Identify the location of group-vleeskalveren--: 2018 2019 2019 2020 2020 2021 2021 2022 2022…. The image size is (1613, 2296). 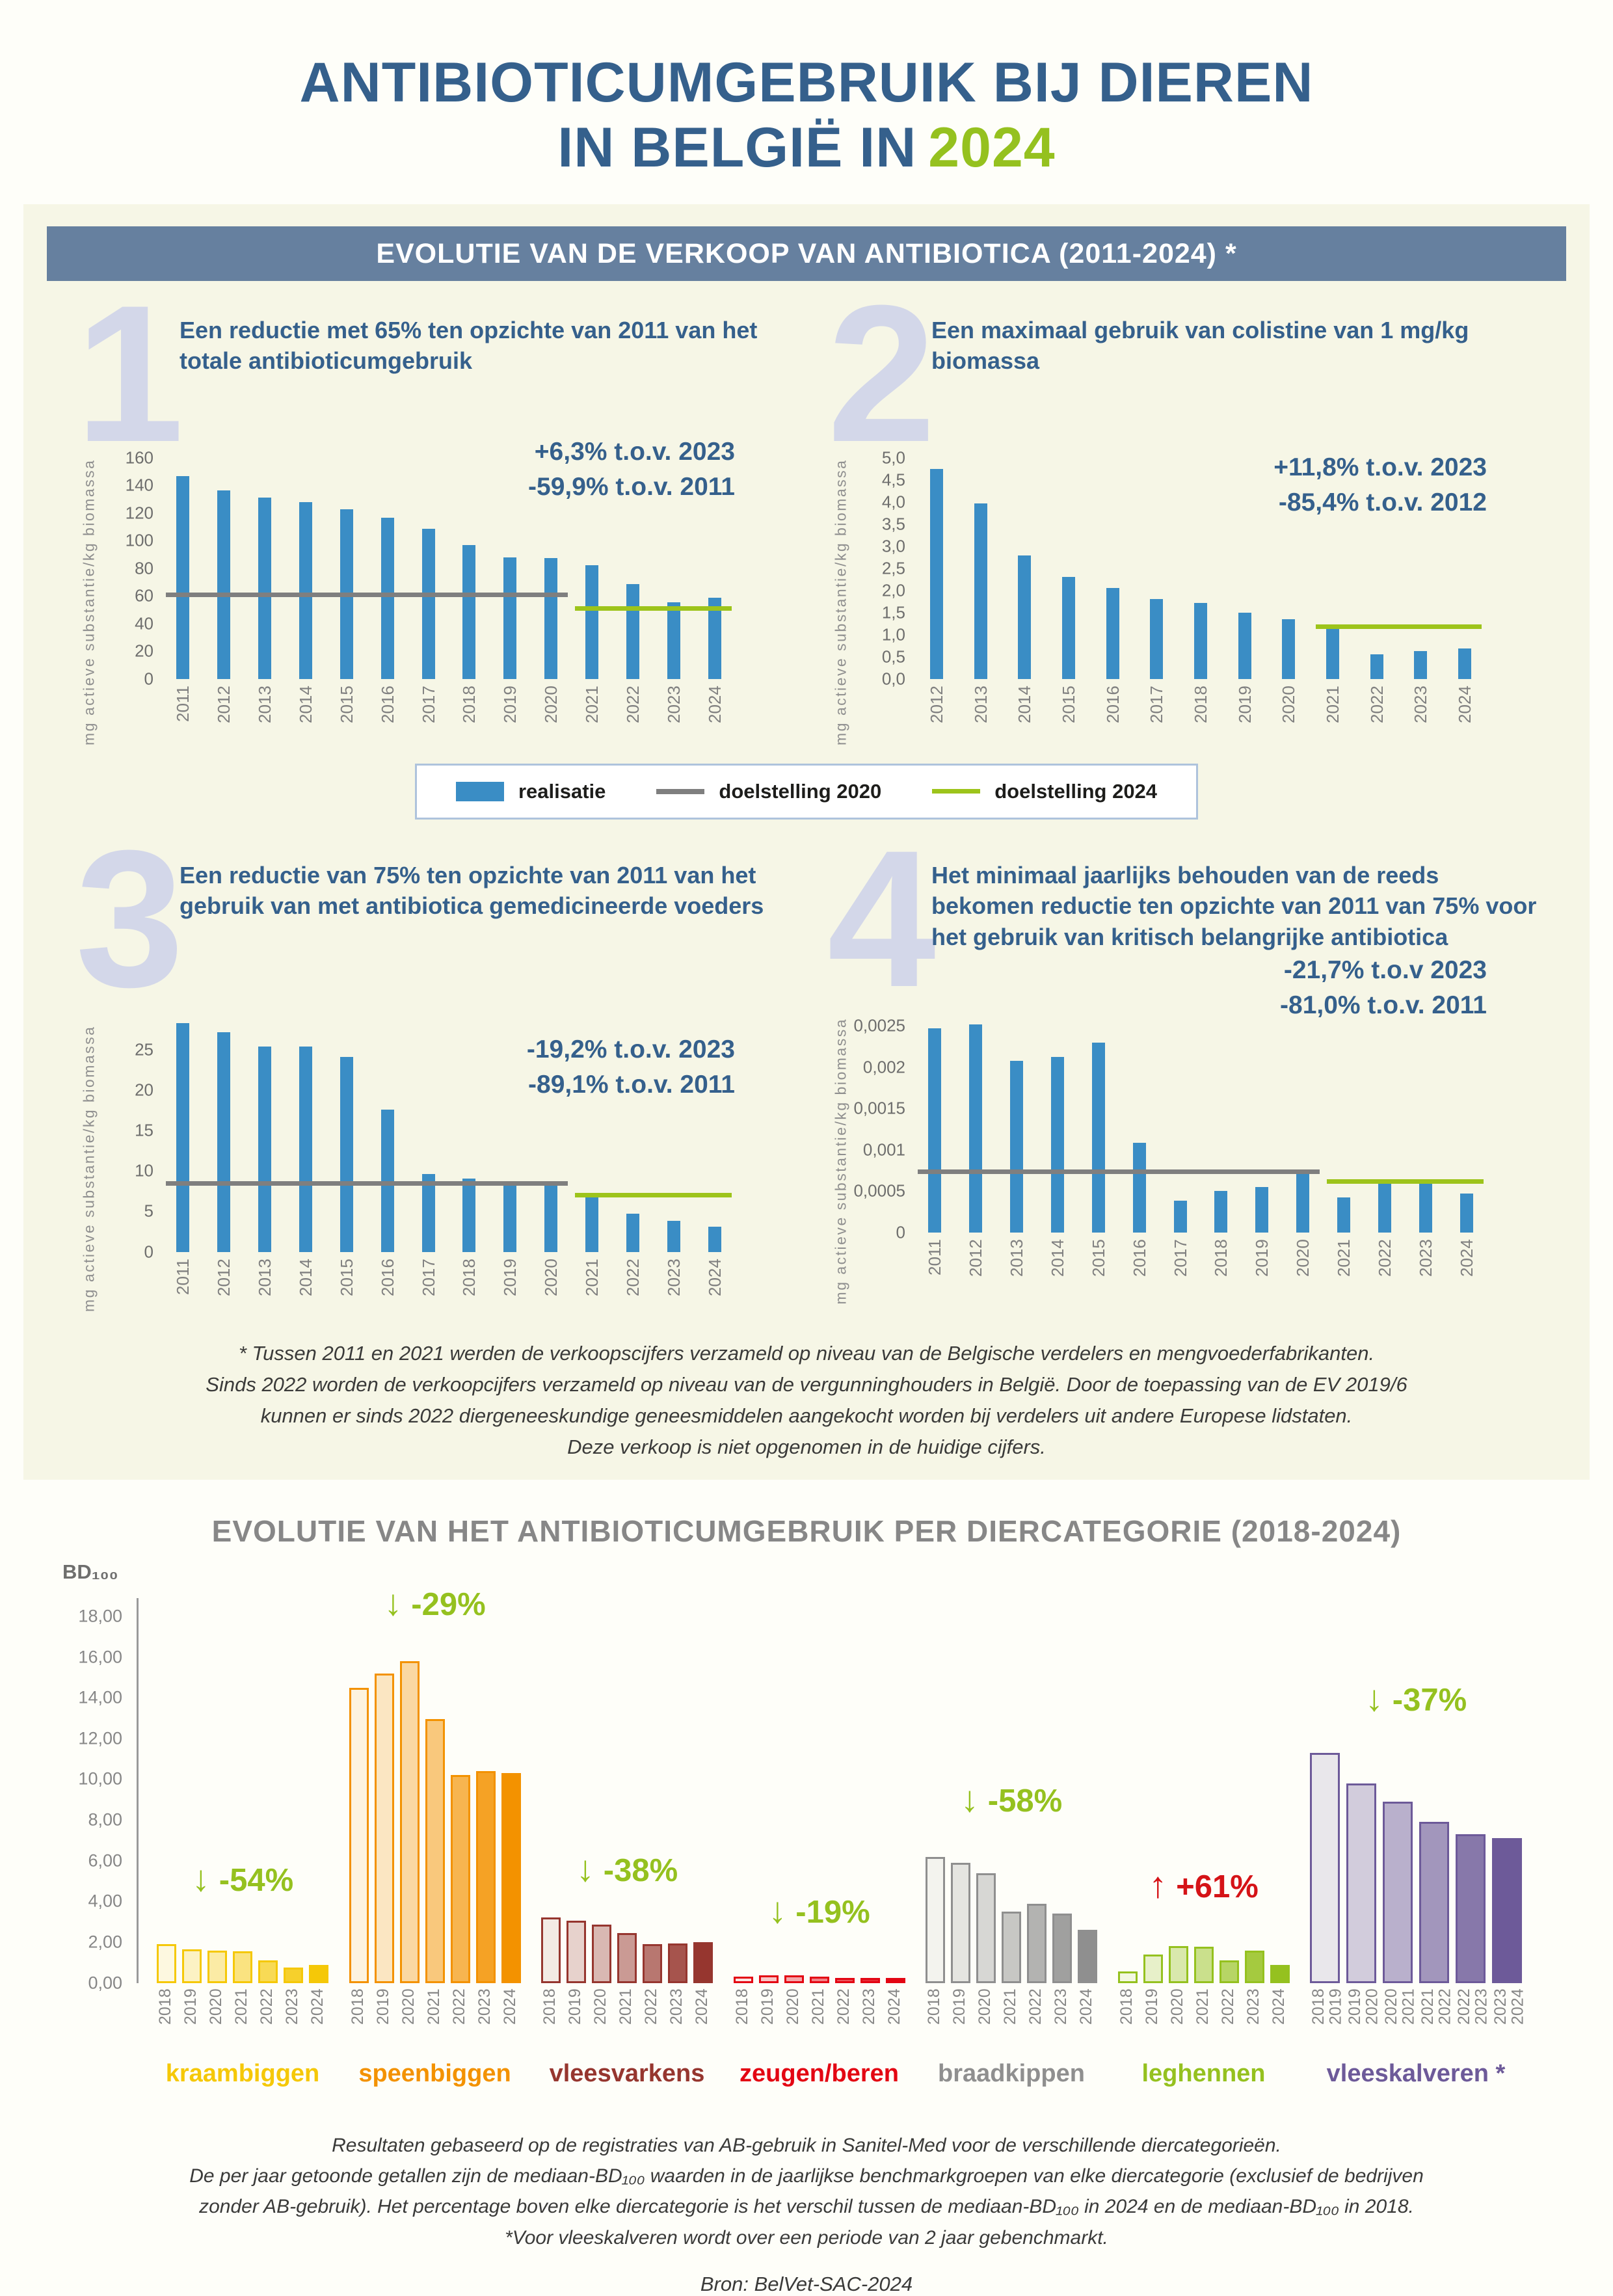
(1417, 1842).